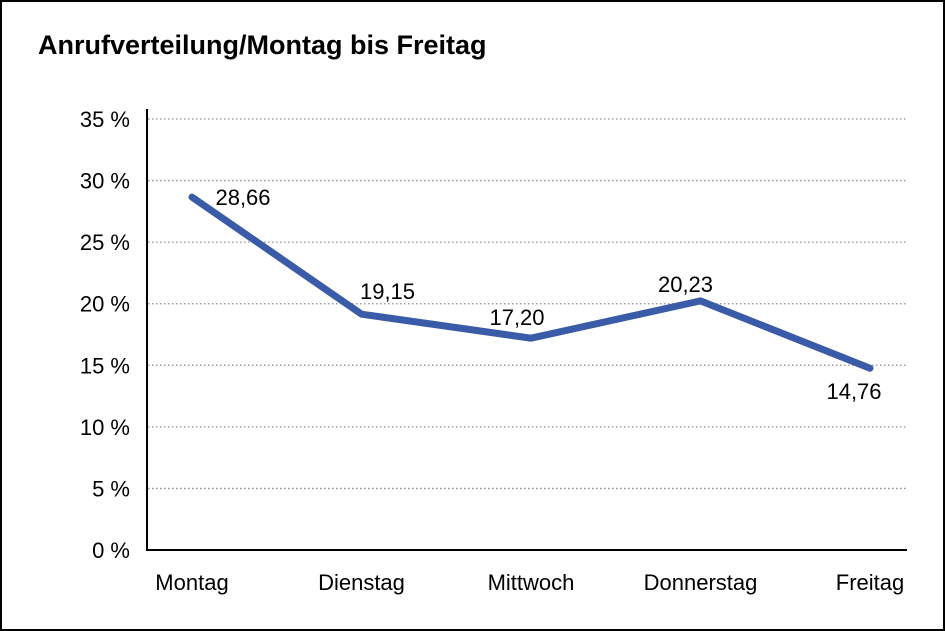 This screenshot has height=631, width=945. I want to click on x-axis-category-label: Mittwoch, so click(531, 582).